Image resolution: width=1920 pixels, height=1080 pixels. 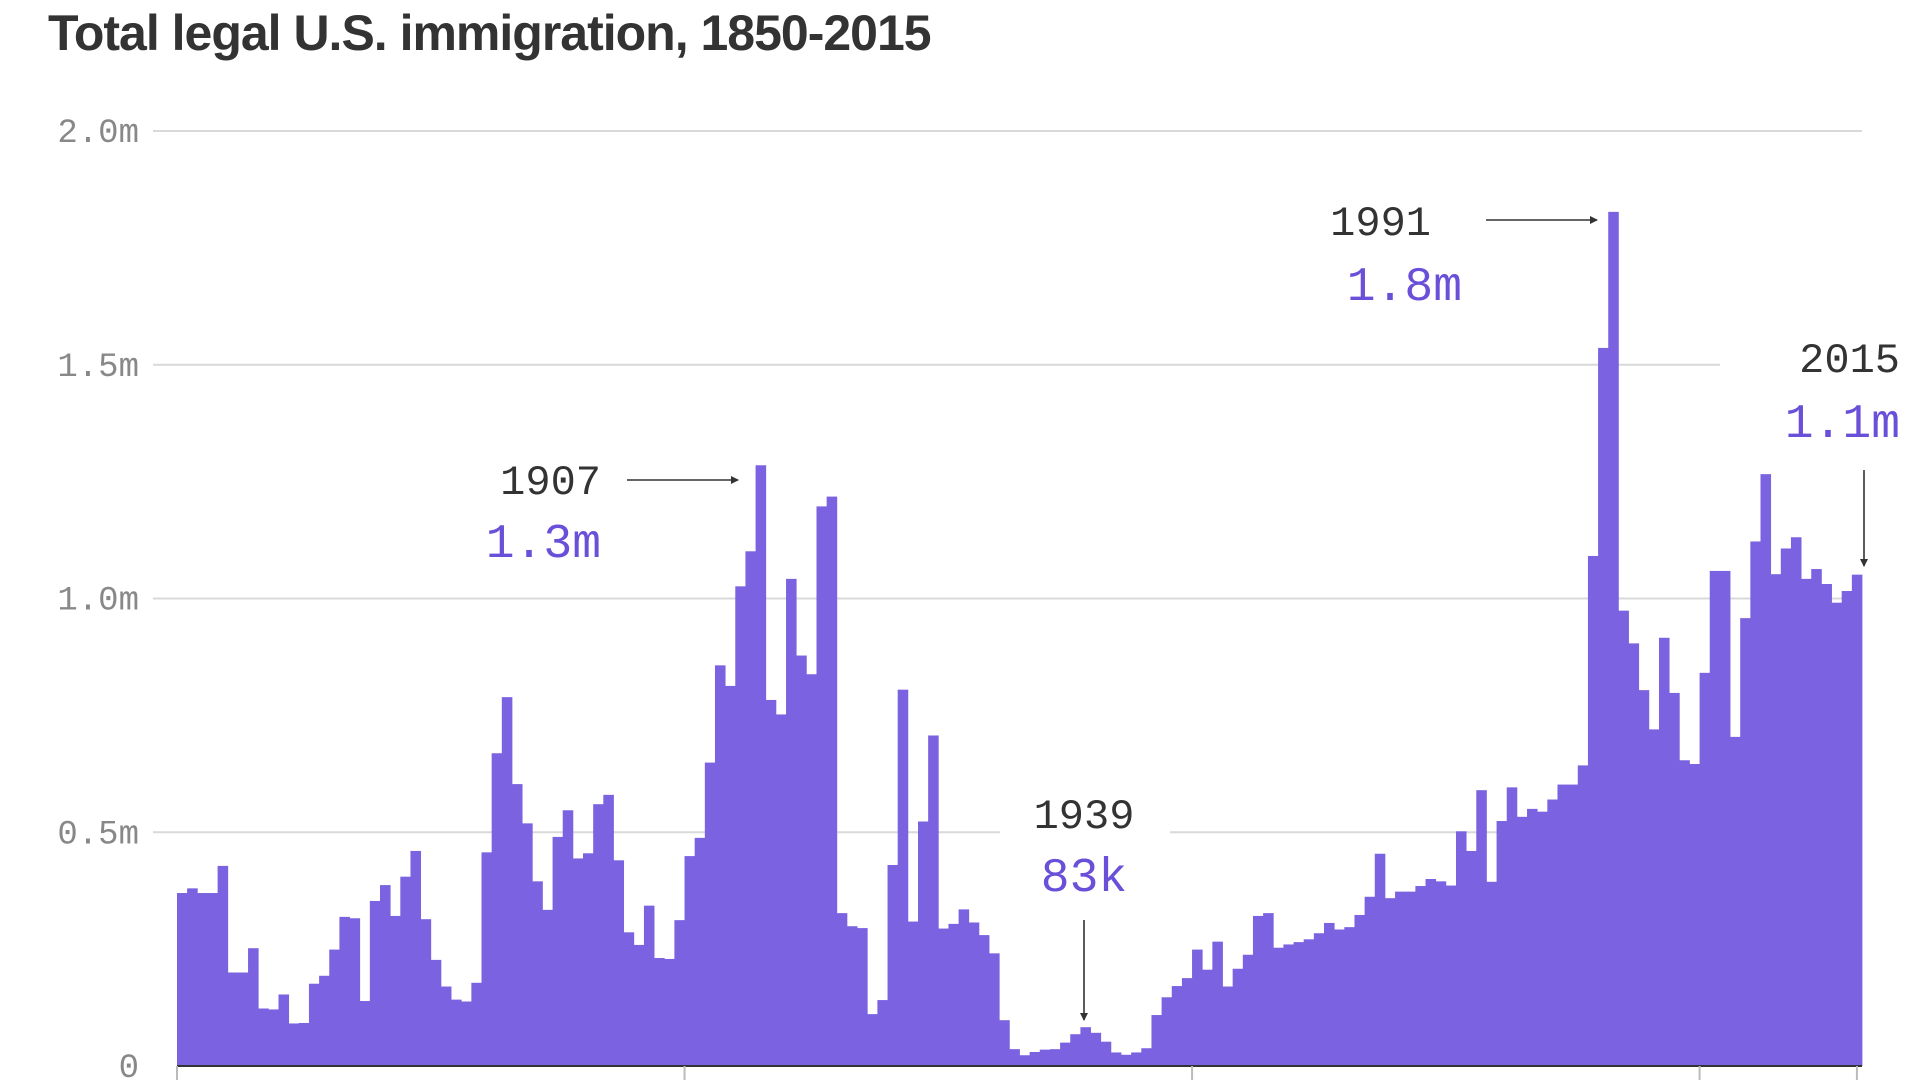 I want to click on annotation-year-1907: 1907, so click(x=550, y=483).